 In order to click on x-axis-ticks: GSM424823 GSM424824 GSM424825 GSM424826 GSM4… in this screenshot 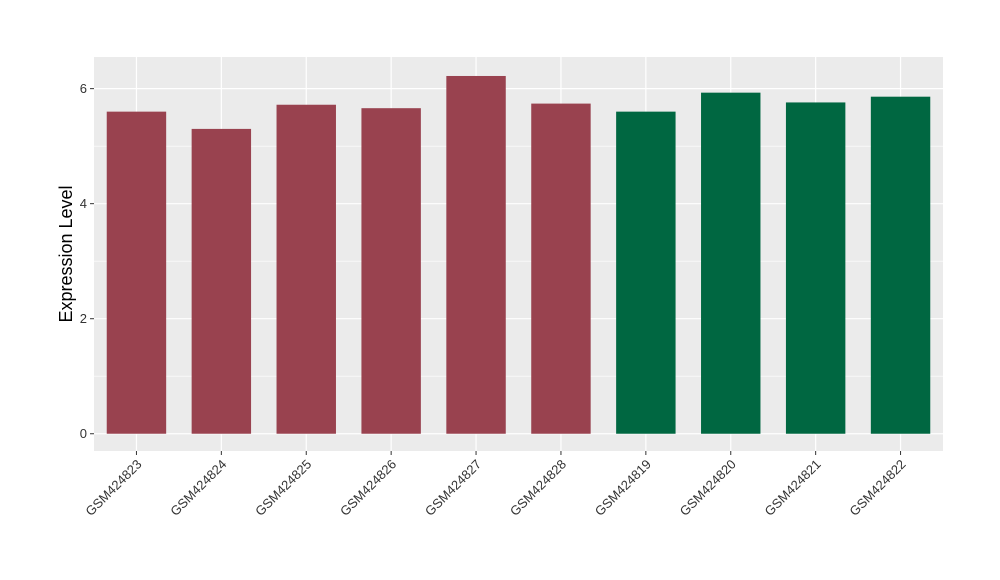, I will do `click(495, 485)`.